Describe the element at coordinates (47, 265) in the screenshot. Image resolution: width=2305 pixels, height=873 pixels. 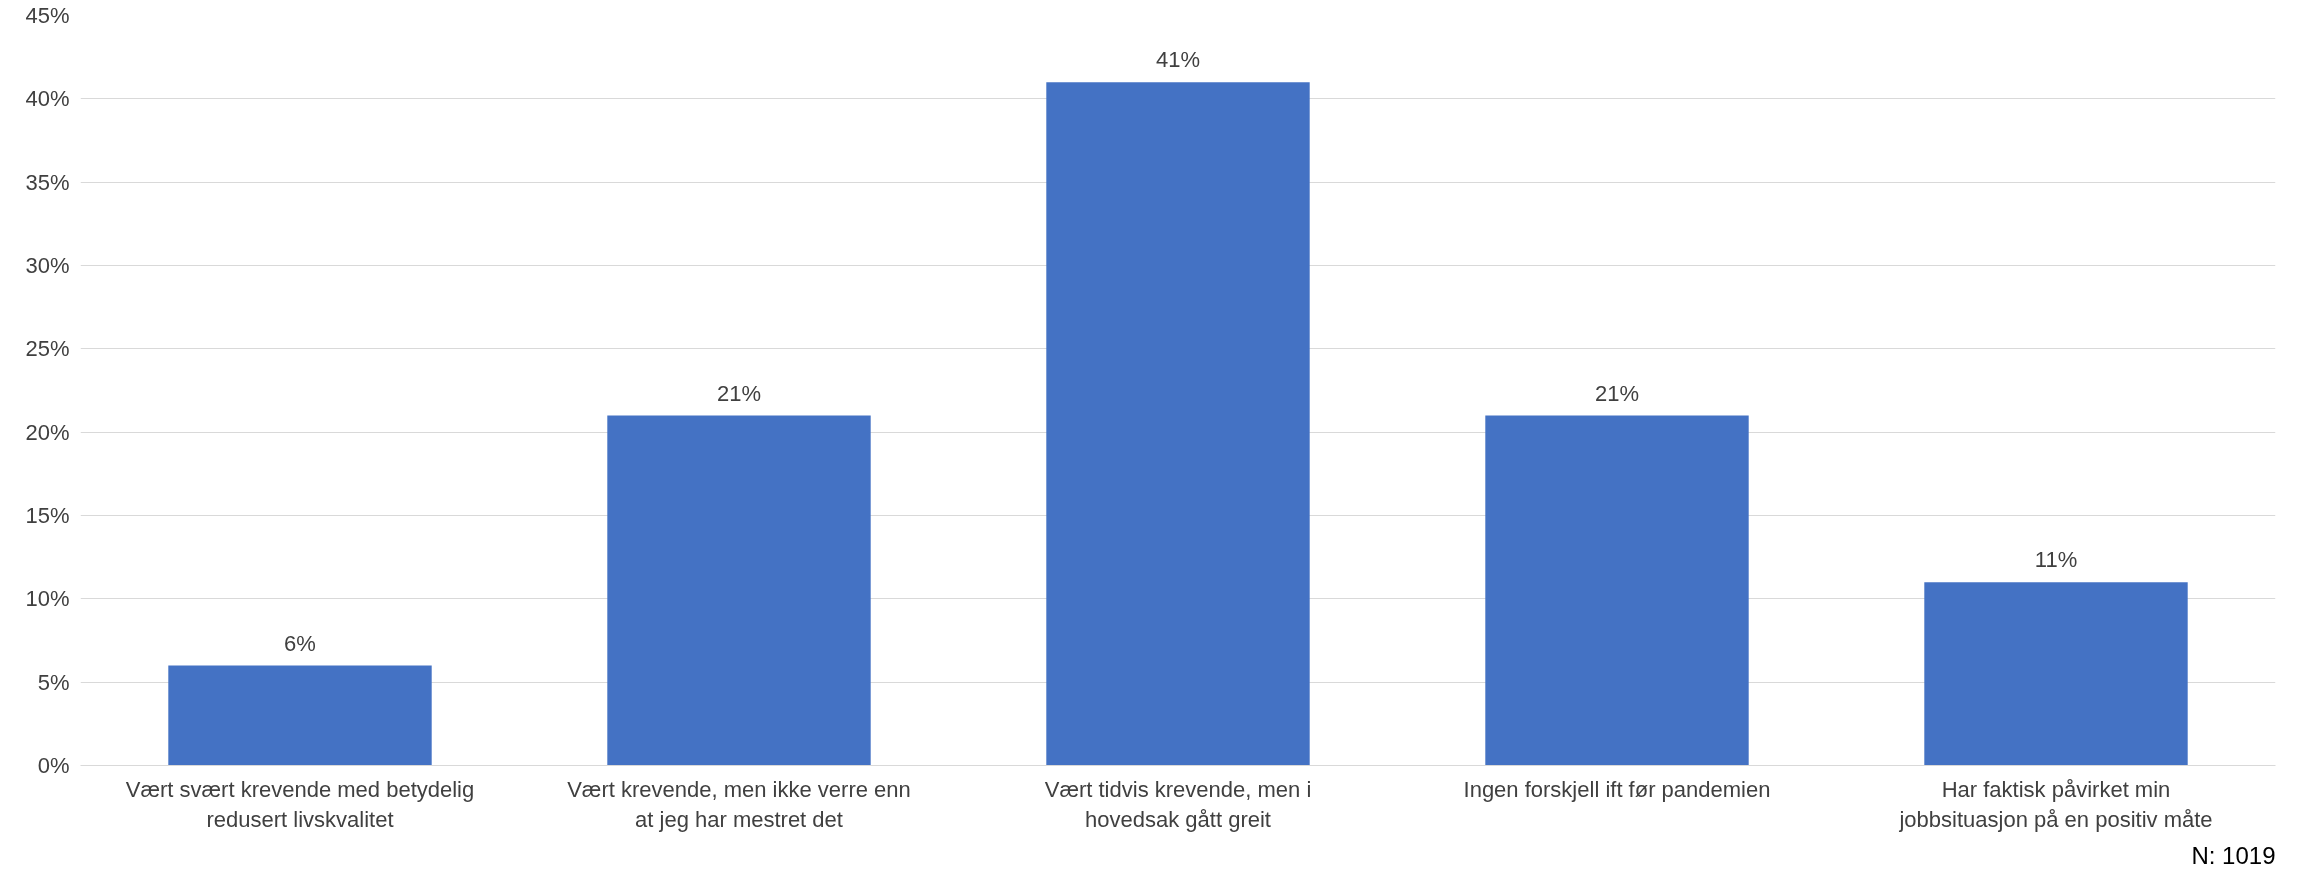
I see `y-tick-label: 30%` at that location.